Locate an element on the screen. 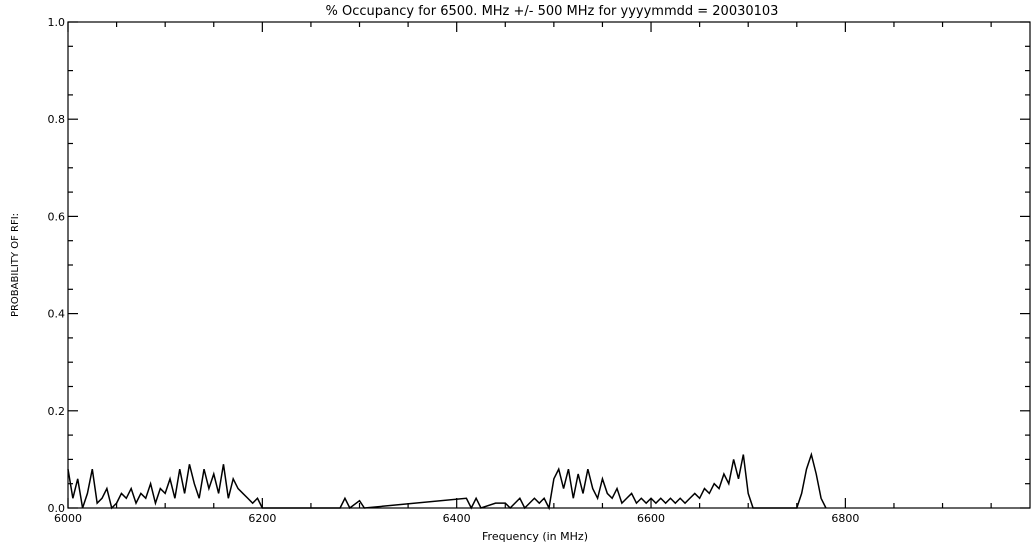 Image resolution: width=1032 pixels, height=545 pixels. x-tick-label: 6800 is located at coordinates (845, 518).